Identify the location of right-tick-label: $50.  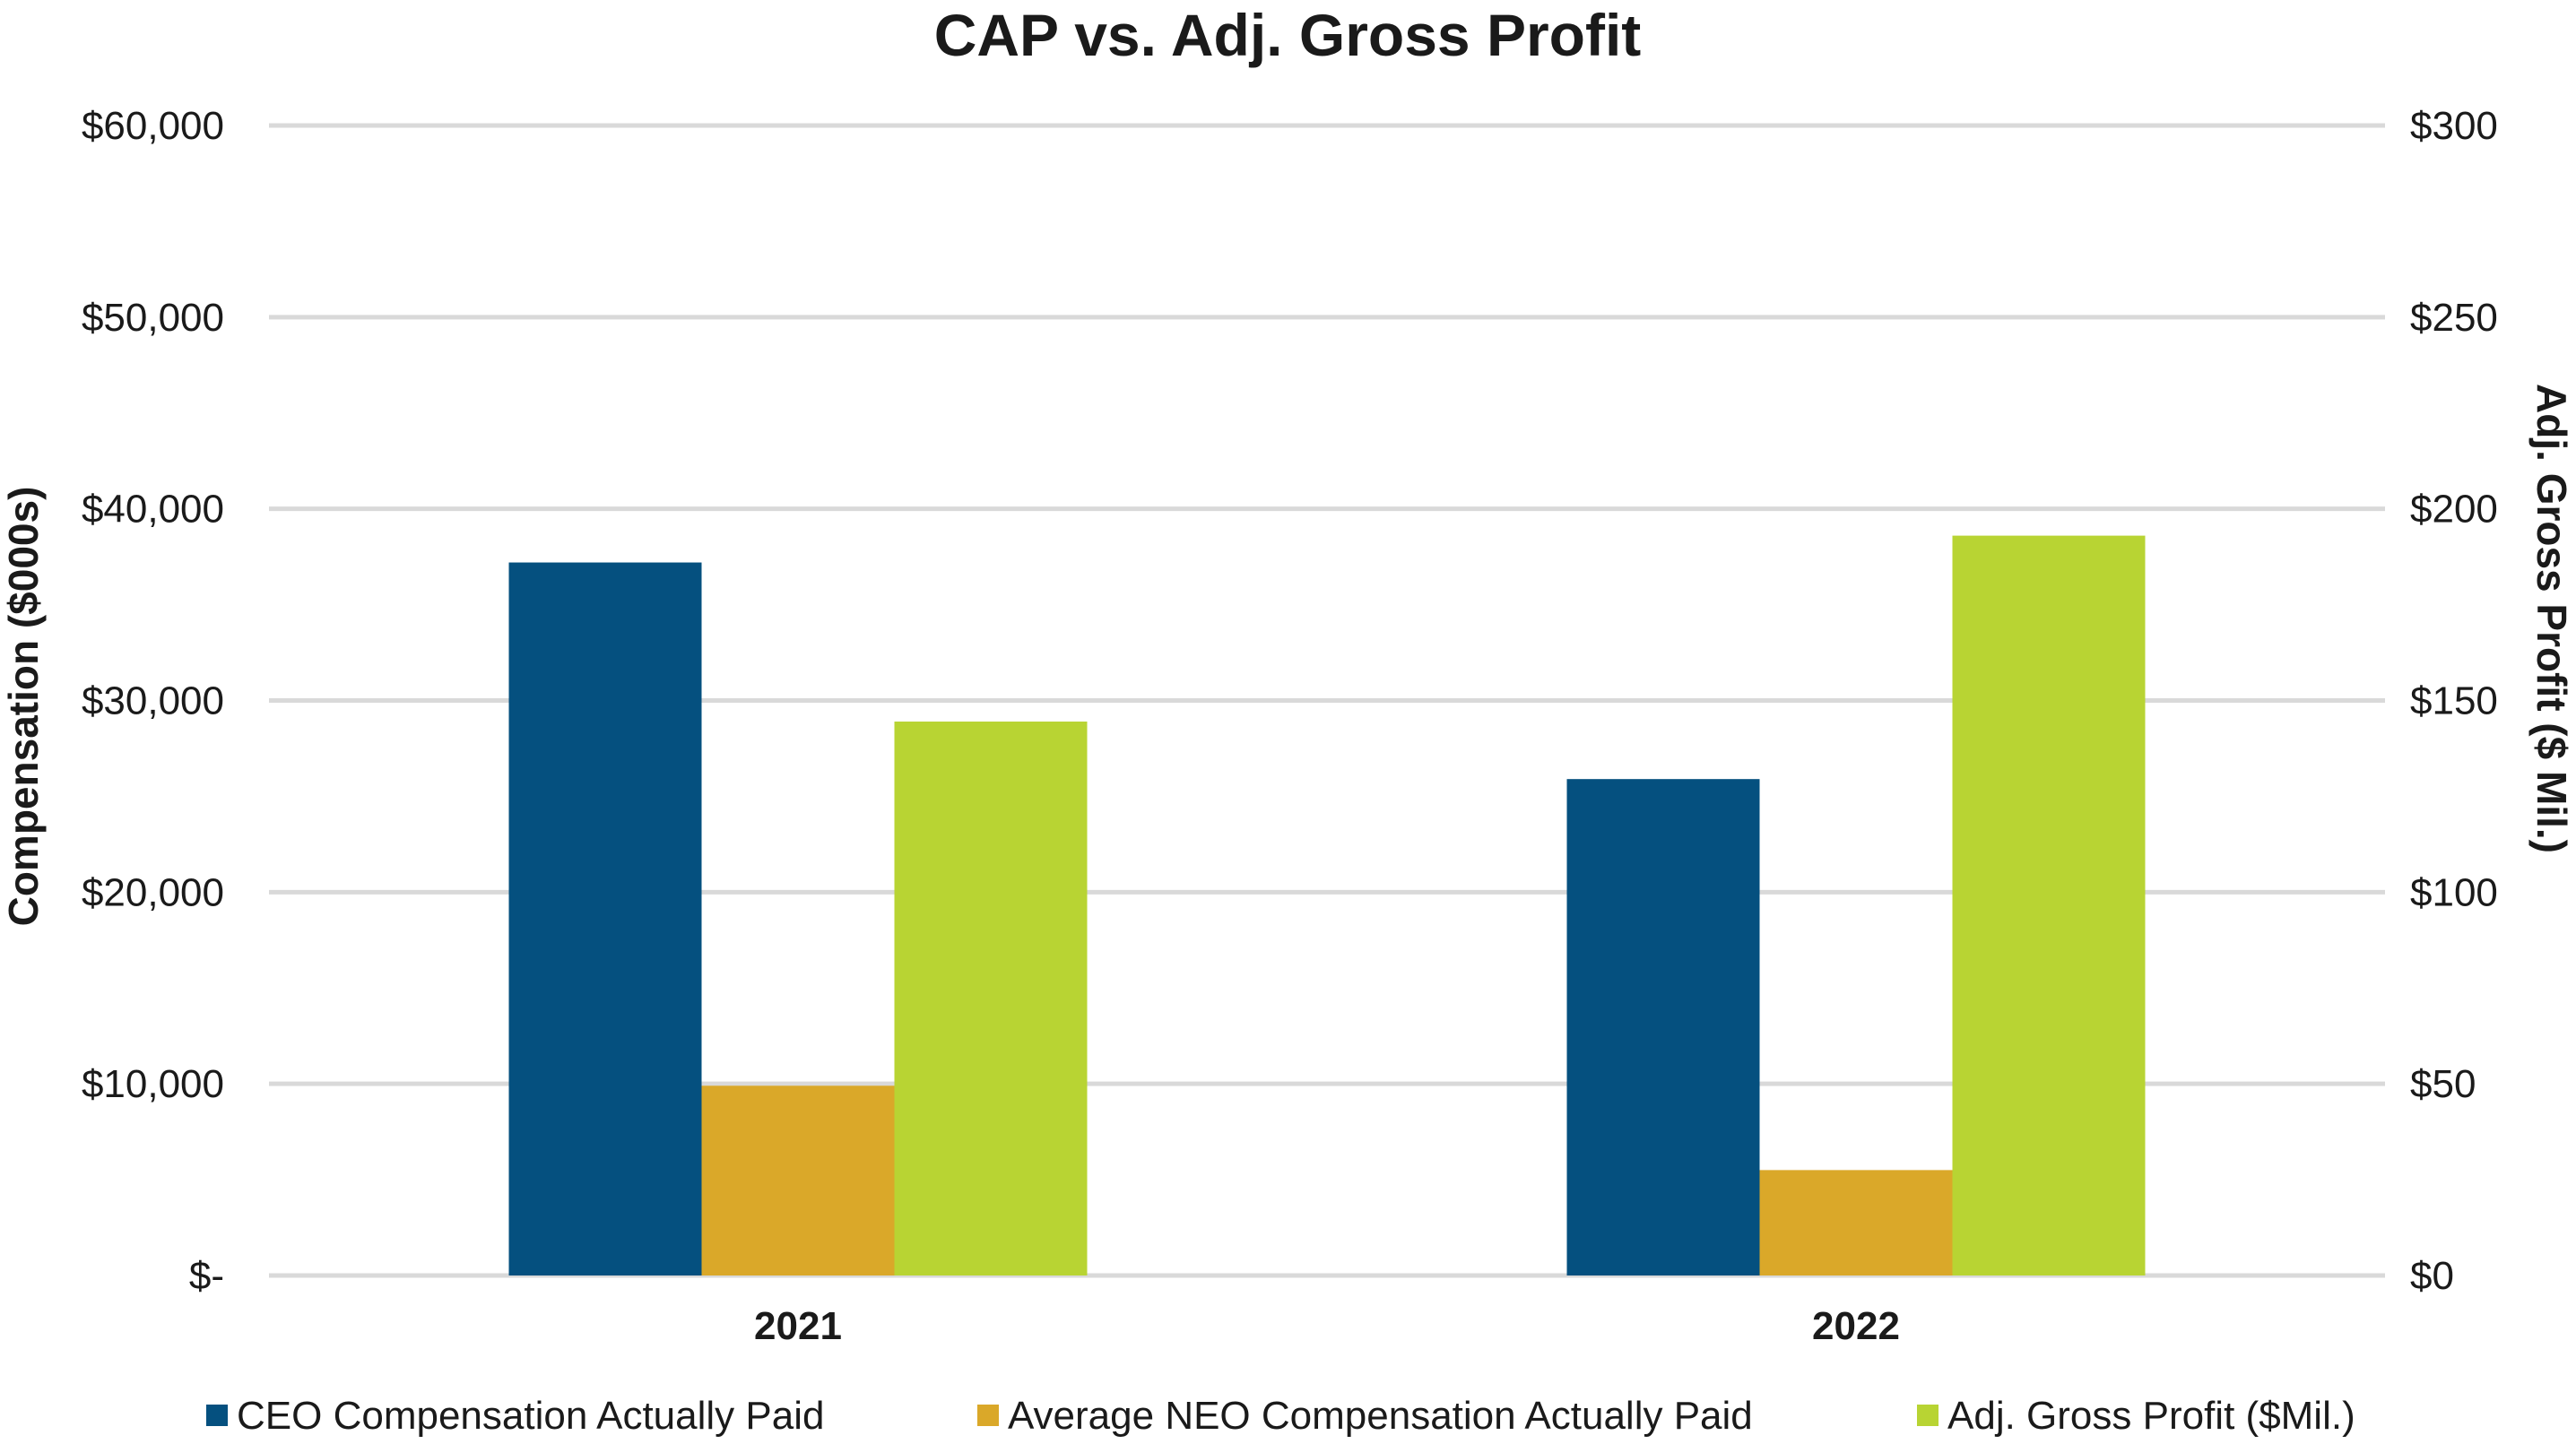
(2443, 1084).